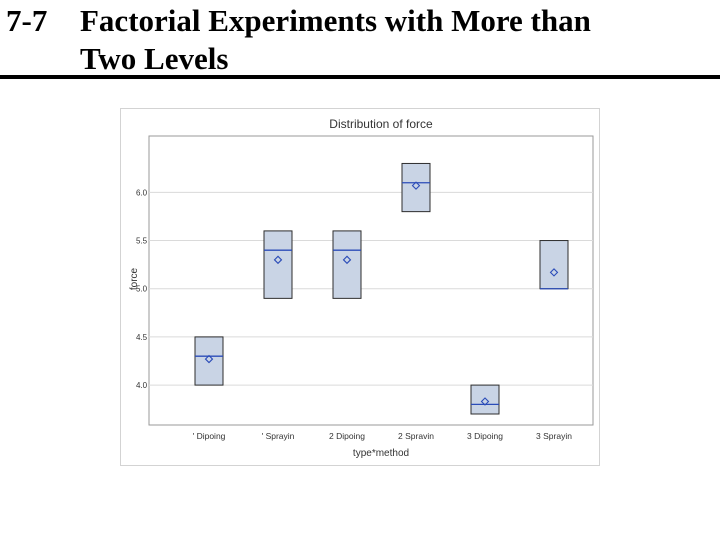 The width and height of the screenshot is (720, 540). Describe the element at coordinates (347, 436) in the screenshot. I see `x-tick-label: 2 Dipoing` at that location.